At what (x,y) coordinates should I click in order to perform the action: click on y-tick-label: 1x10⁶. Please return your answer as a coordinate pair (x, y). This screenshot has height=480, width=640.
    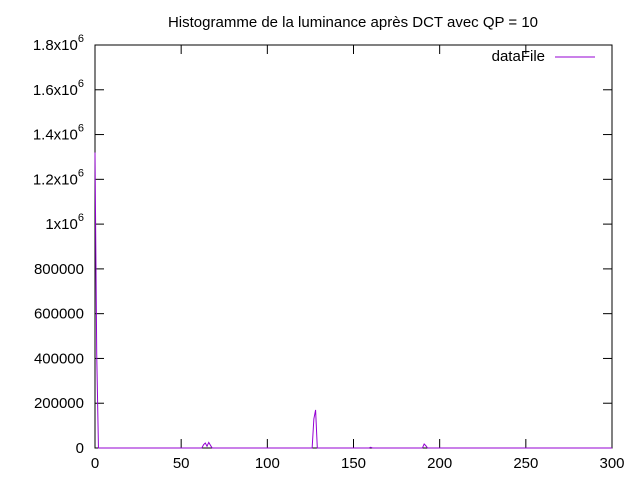
    Looking at the image, I should click on (64, 222).